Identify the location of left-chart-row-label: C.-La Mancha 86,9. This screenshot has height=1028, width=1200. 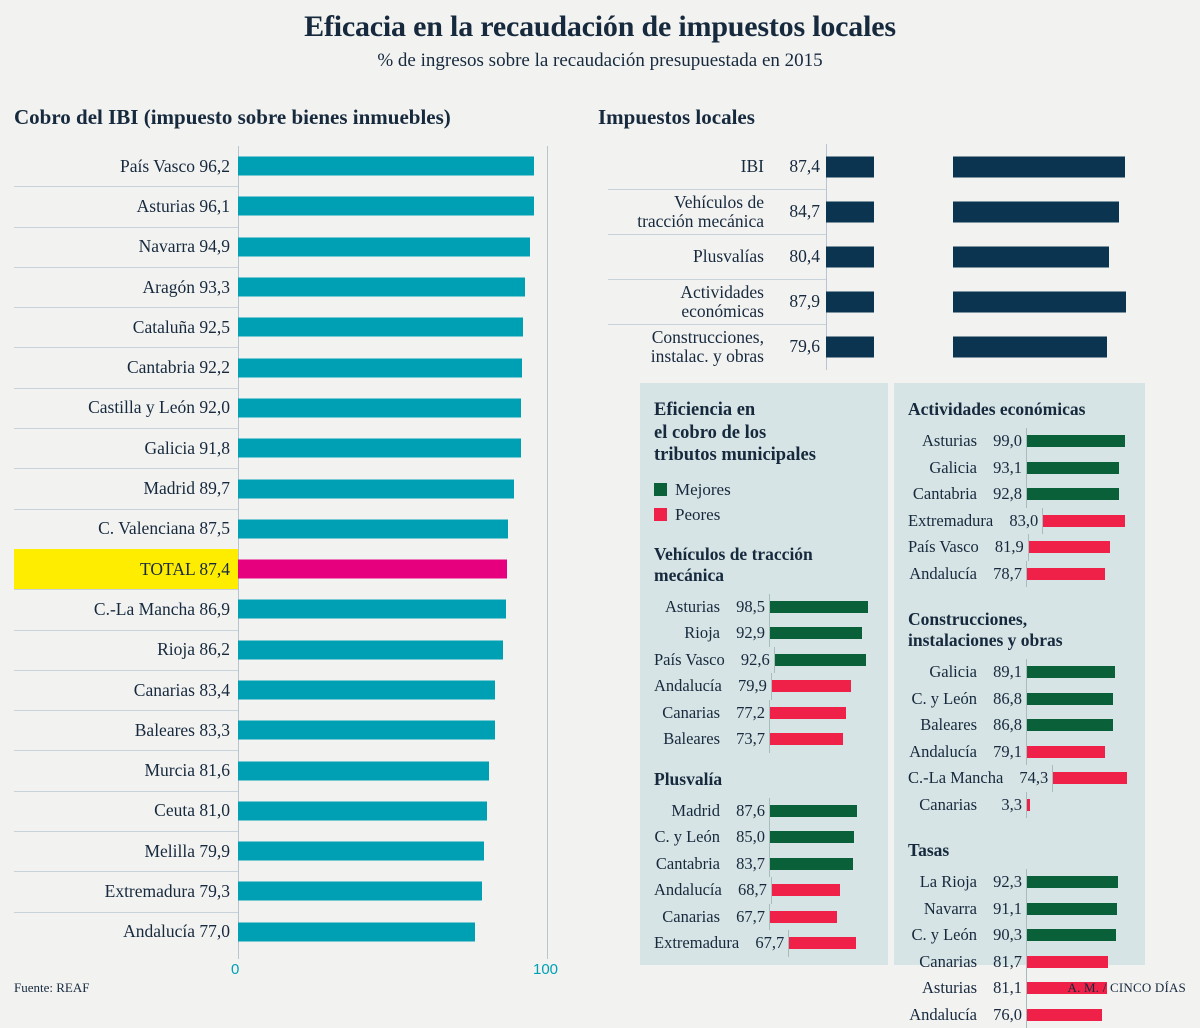
(126, 609).